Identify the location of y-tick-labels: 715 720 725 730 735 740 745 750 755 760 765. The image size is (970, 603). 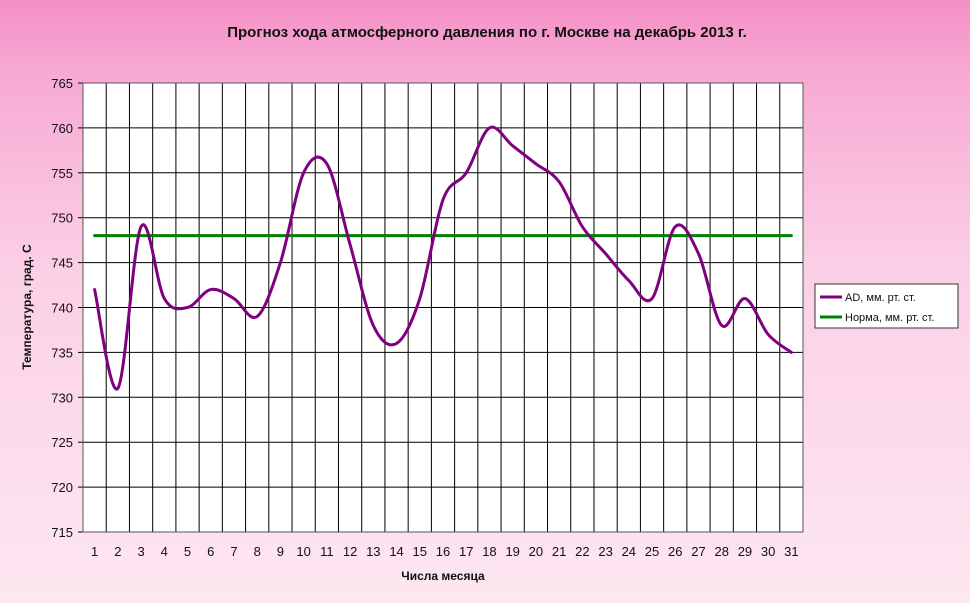
(67, 308).